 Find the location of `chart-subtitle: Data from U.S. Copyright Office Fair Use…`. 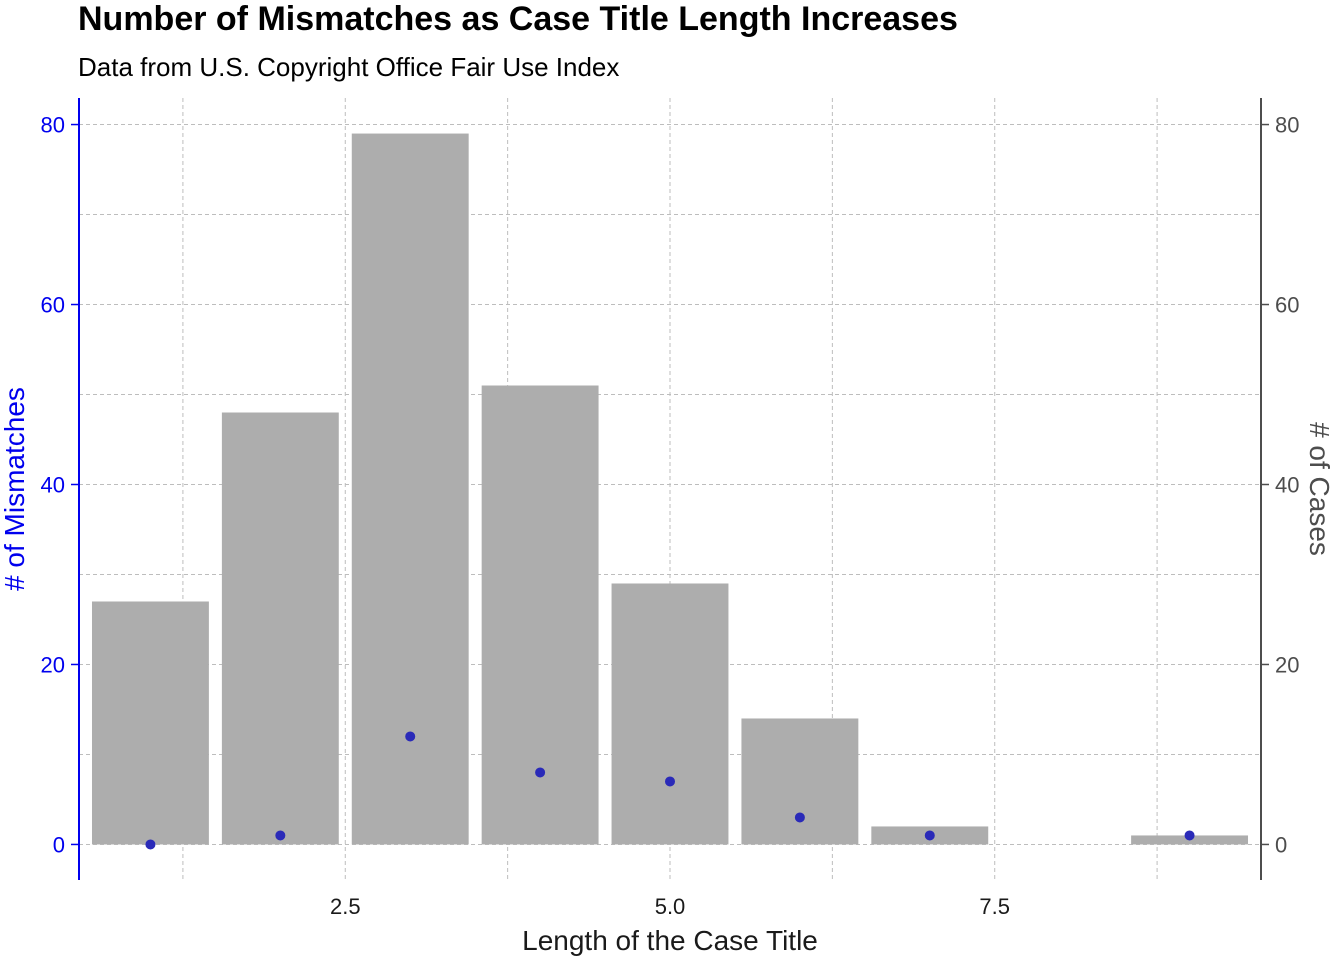

chart-subtitle: Data from U.S. Copyright Office Fair Use… is located at coordinates (349, 67).